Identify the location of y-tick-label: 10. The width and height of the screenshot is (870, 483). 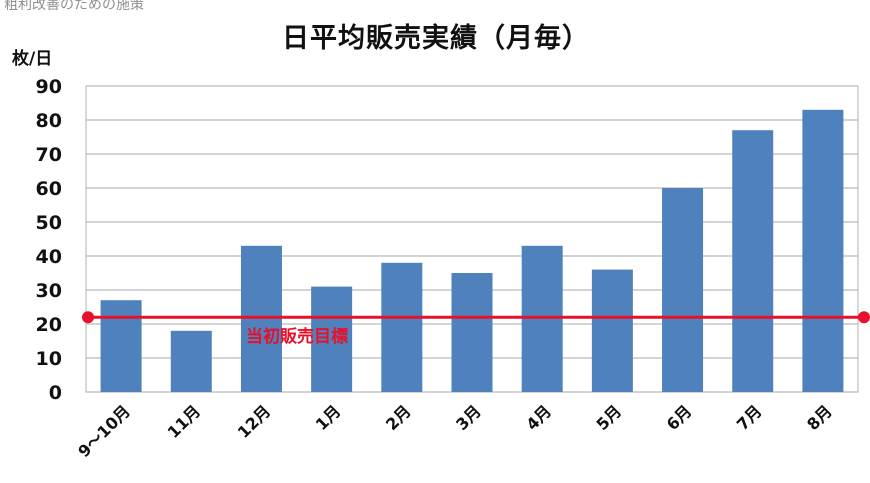
(49, 359).